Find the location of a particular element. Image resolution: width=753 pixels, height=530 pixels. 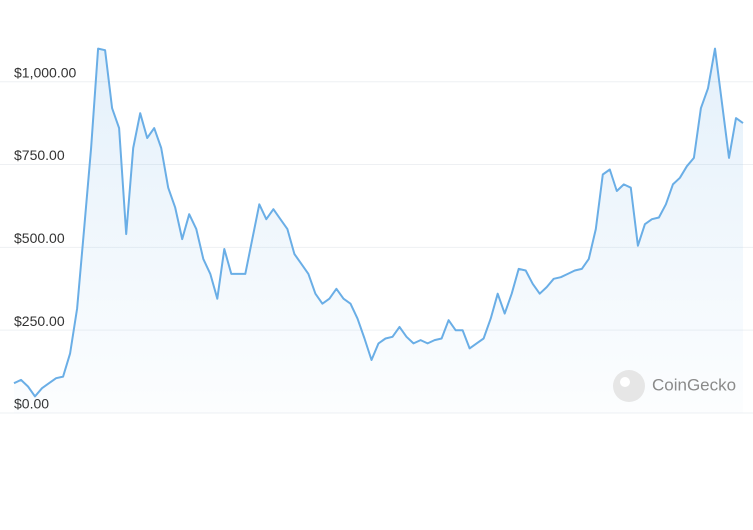

y-tick-label: $1,000.00 is located at coordinates (45, 72).